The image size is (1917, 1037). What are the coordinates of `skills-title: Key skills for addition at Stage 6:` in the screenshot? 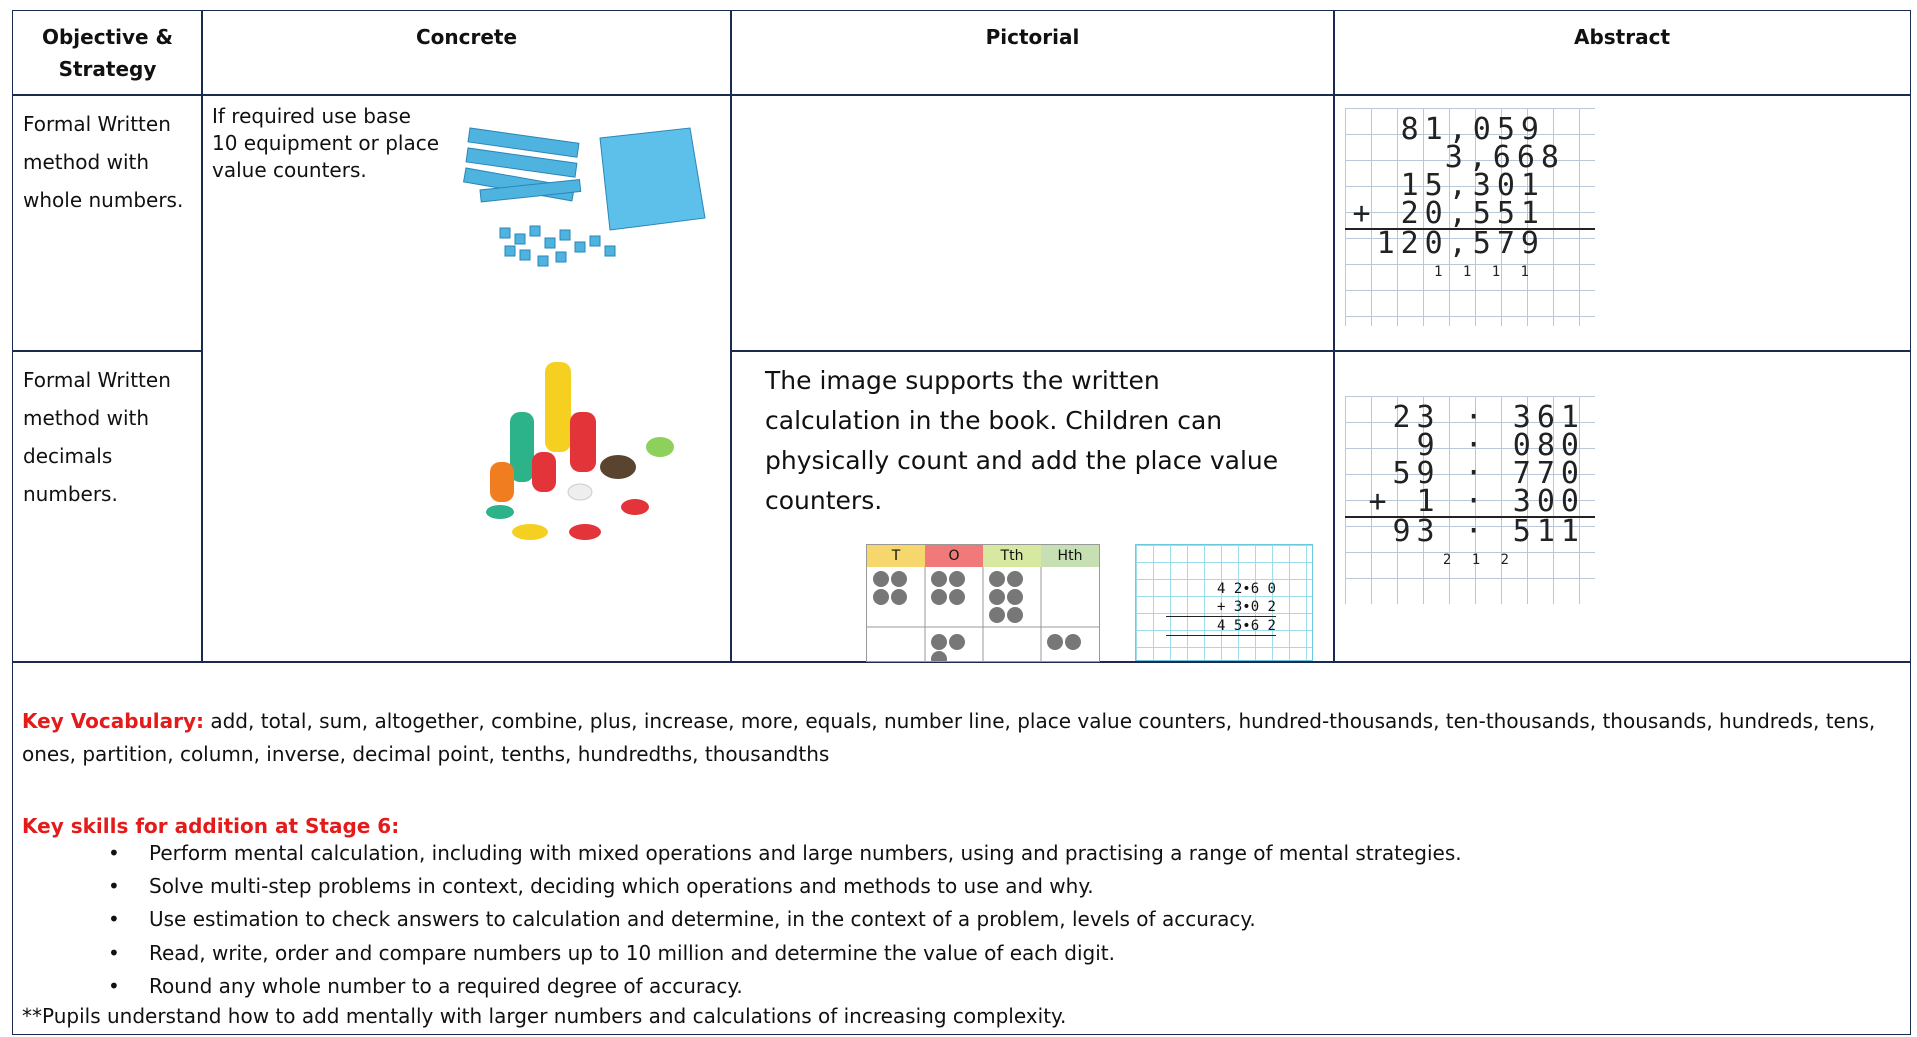 It's located at (211, 826).